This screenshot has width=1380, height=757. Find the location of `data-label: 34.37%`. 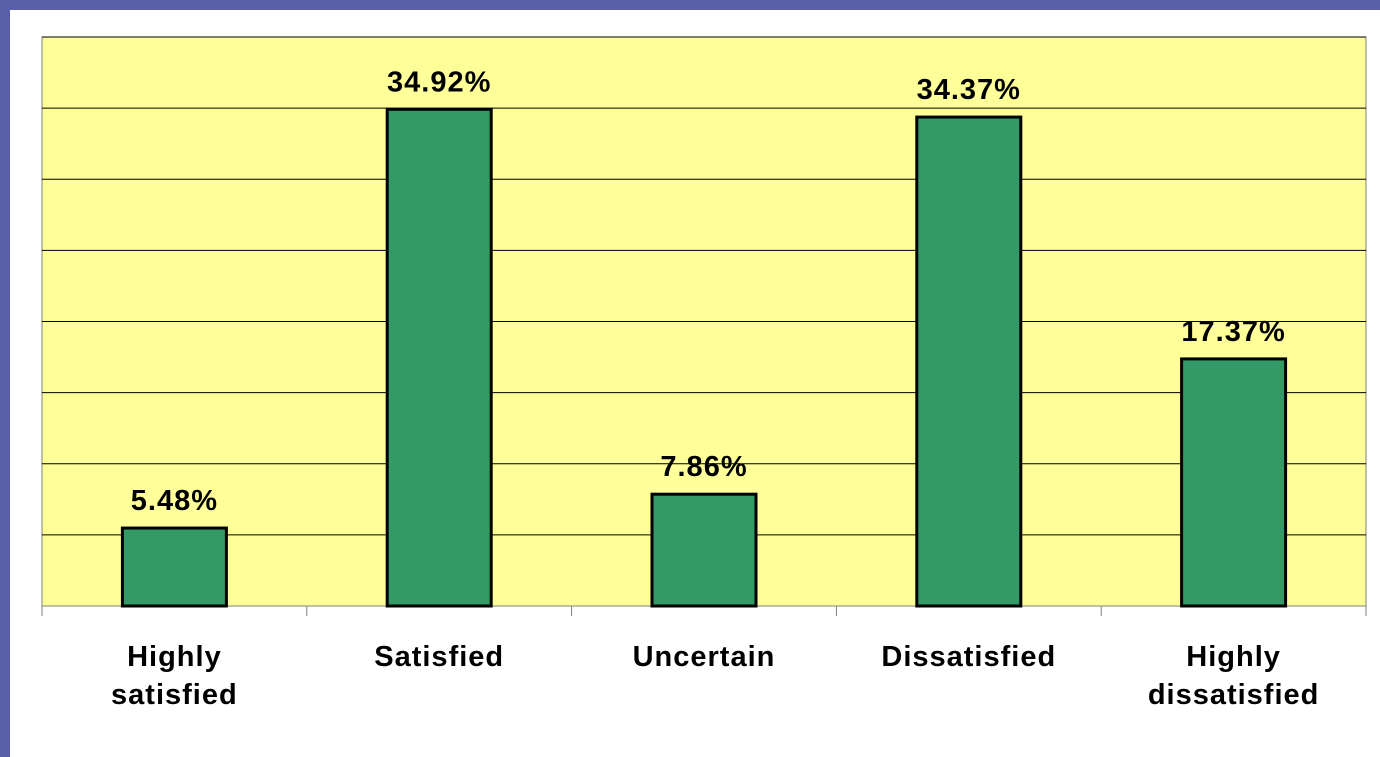

data-label: 34.37% is located at coordinates (969, 90).